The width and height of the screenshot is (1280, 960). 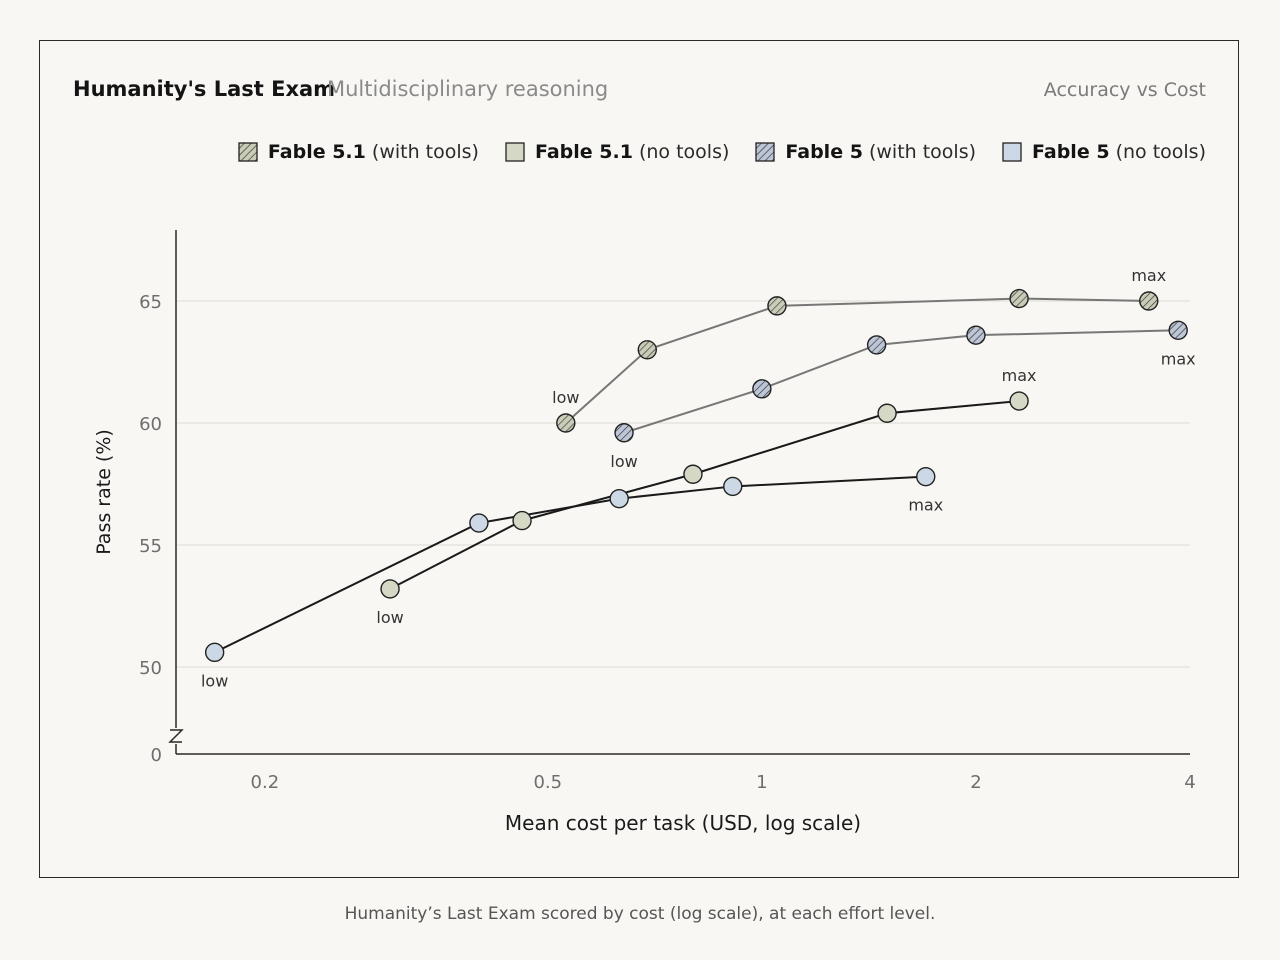 I want to click on legend-item-fable5-notools: Fable 5 (no tools), so click(x=1104, y=152).